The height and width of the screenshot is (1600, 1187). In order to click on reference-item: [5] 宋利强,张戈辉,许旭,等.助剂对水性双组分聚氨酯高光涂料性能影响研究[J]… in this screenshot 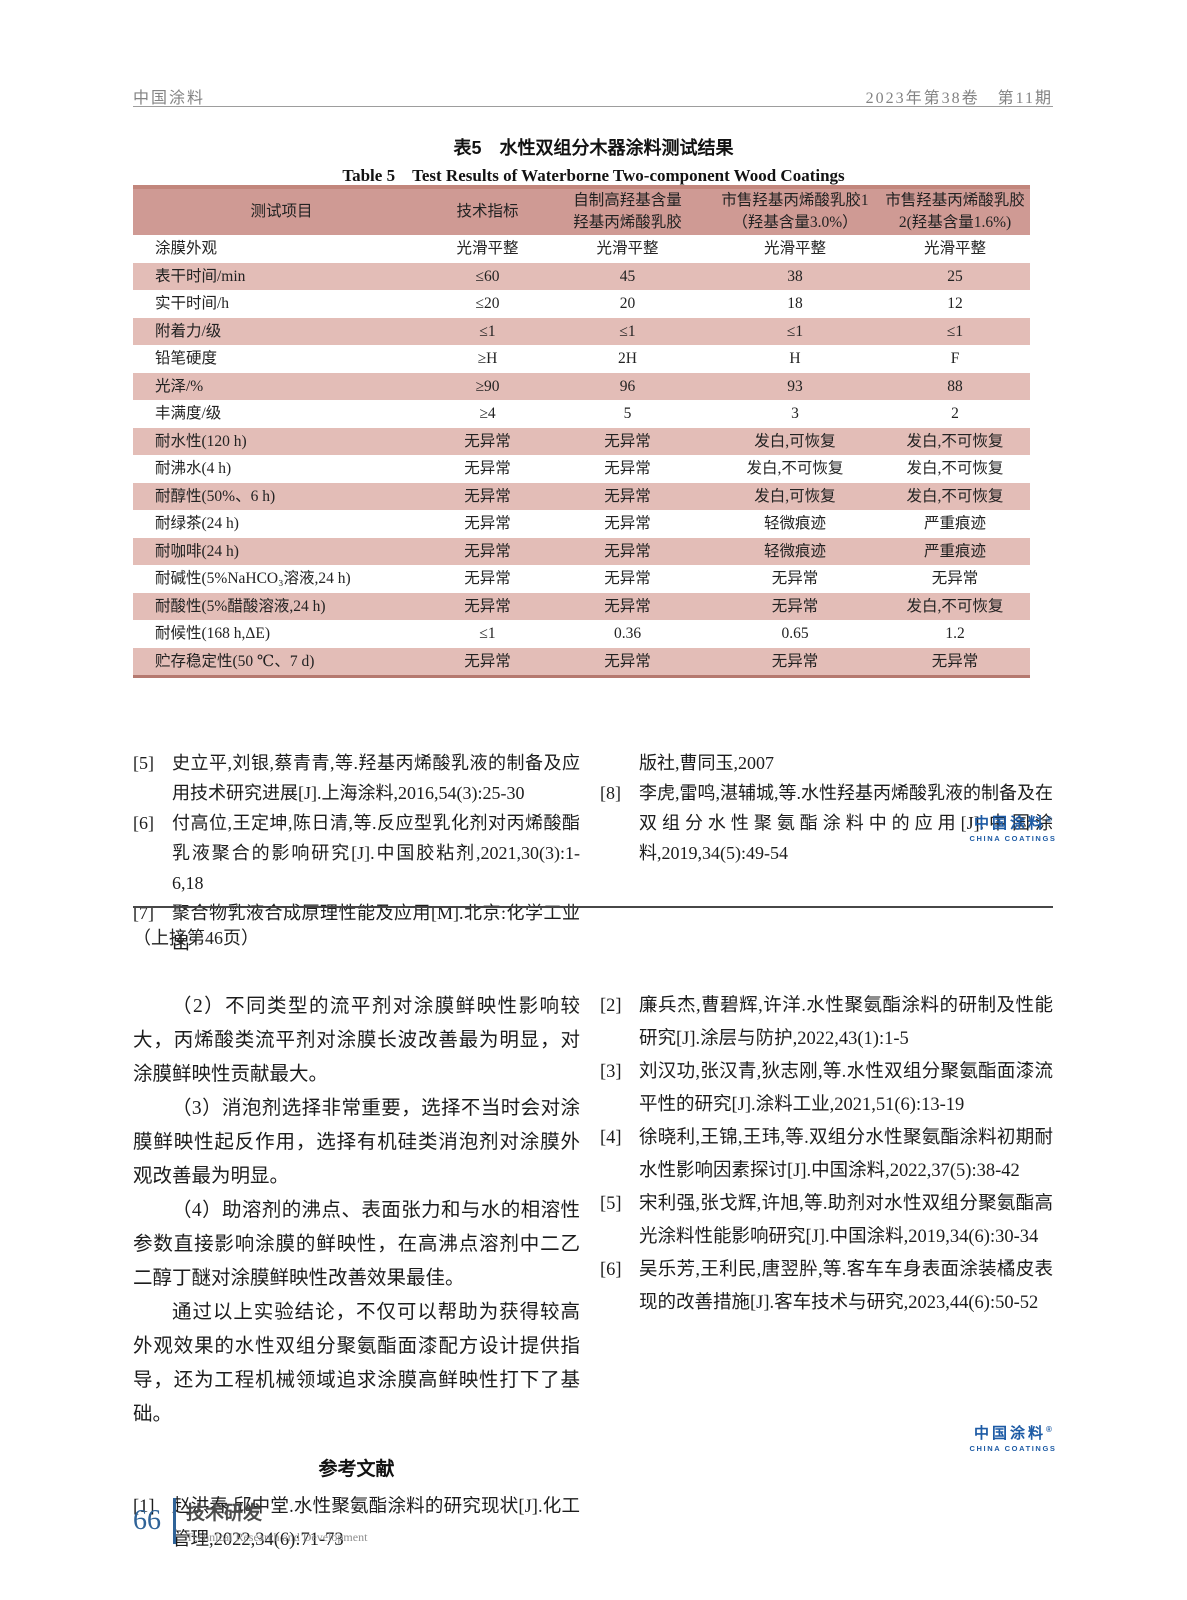, I will do `click(826, 1221)`.